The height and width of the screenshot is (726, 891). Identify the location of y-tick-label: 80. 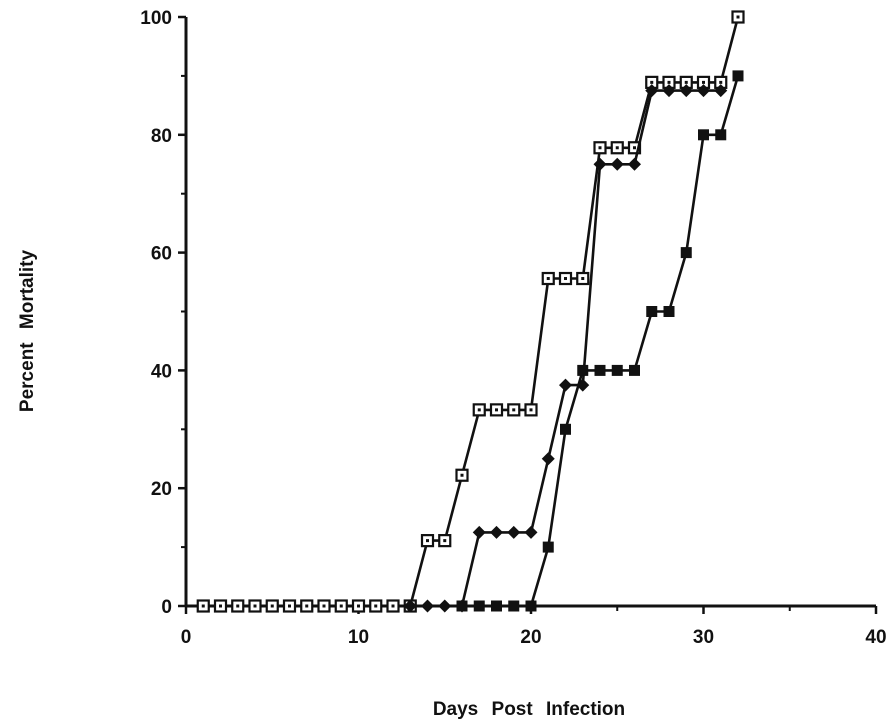
(161, 136).